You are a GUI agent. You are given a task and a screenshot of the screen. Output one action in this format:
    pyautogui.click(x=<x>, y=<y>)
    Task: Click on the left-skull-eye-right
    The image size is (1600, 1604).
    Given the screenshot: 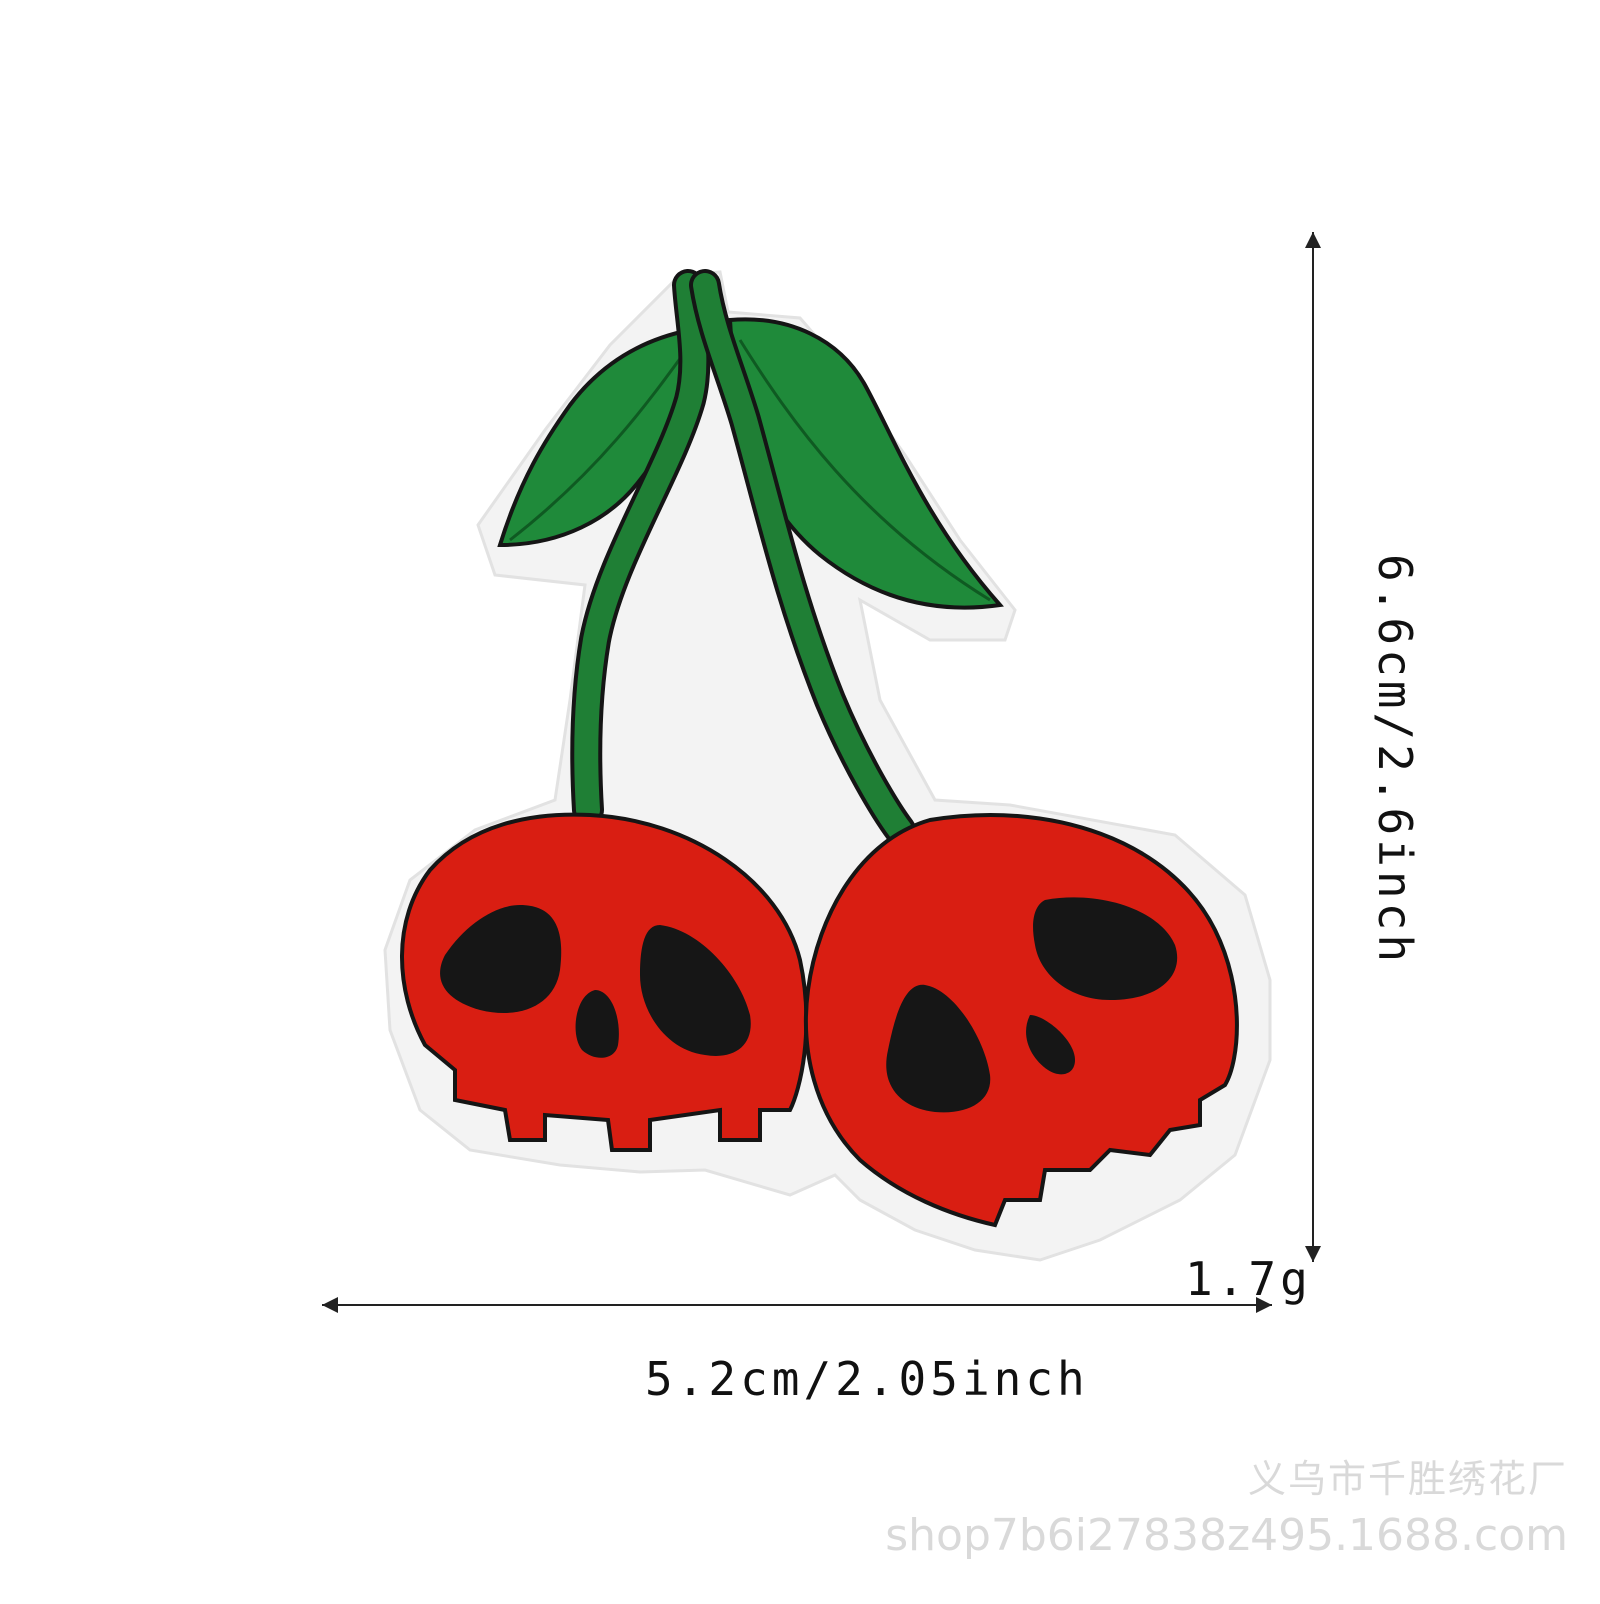 What is the action you would take?
    pyautogui.click(x=695, y=990)
    